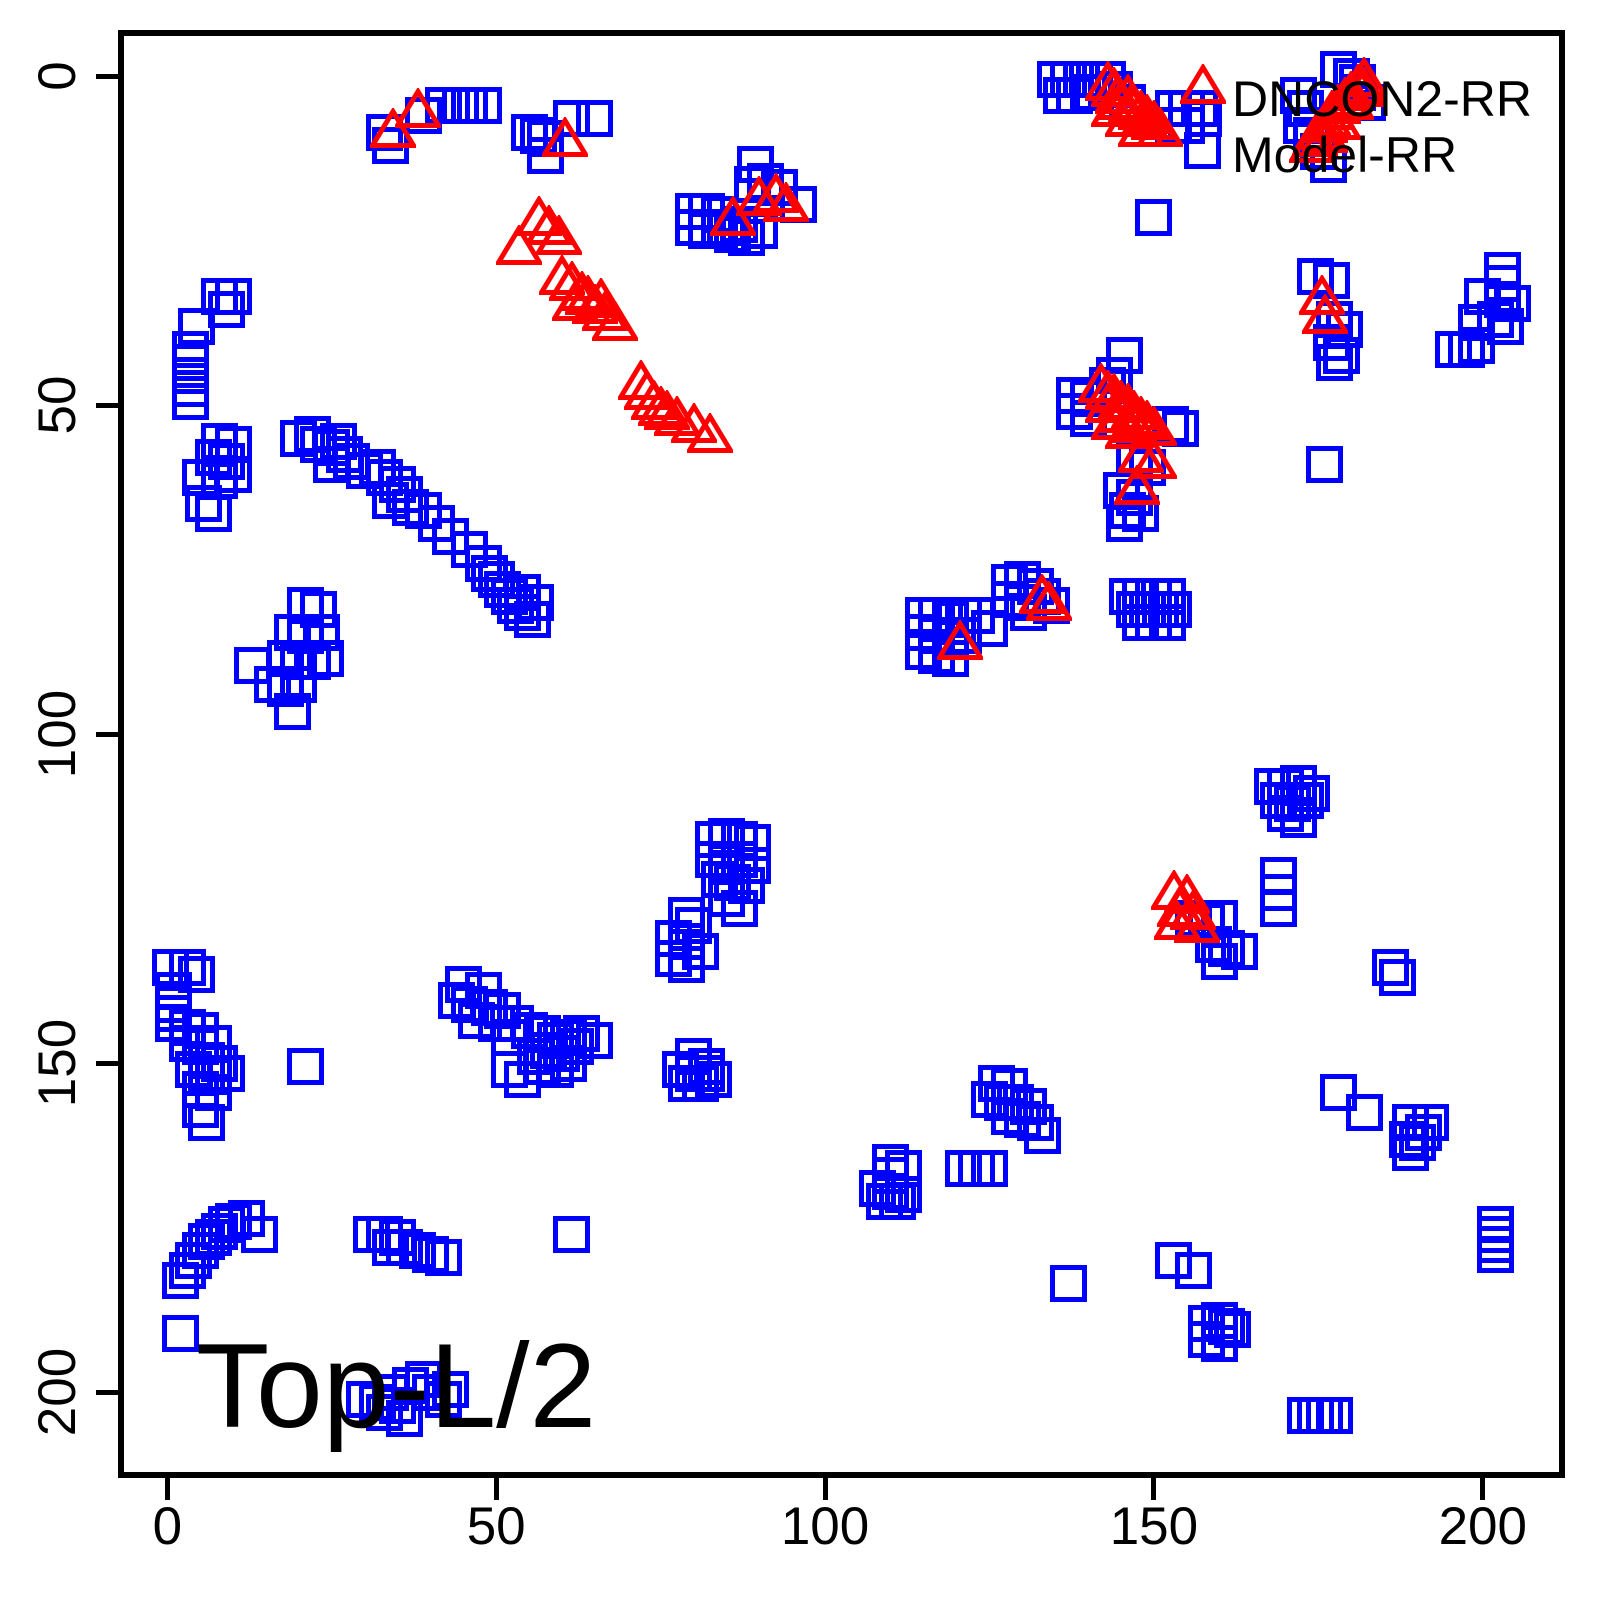  Describe the element at coordinates (167, 1489) in the screenshot. I see `x-axis-tick` at that location.